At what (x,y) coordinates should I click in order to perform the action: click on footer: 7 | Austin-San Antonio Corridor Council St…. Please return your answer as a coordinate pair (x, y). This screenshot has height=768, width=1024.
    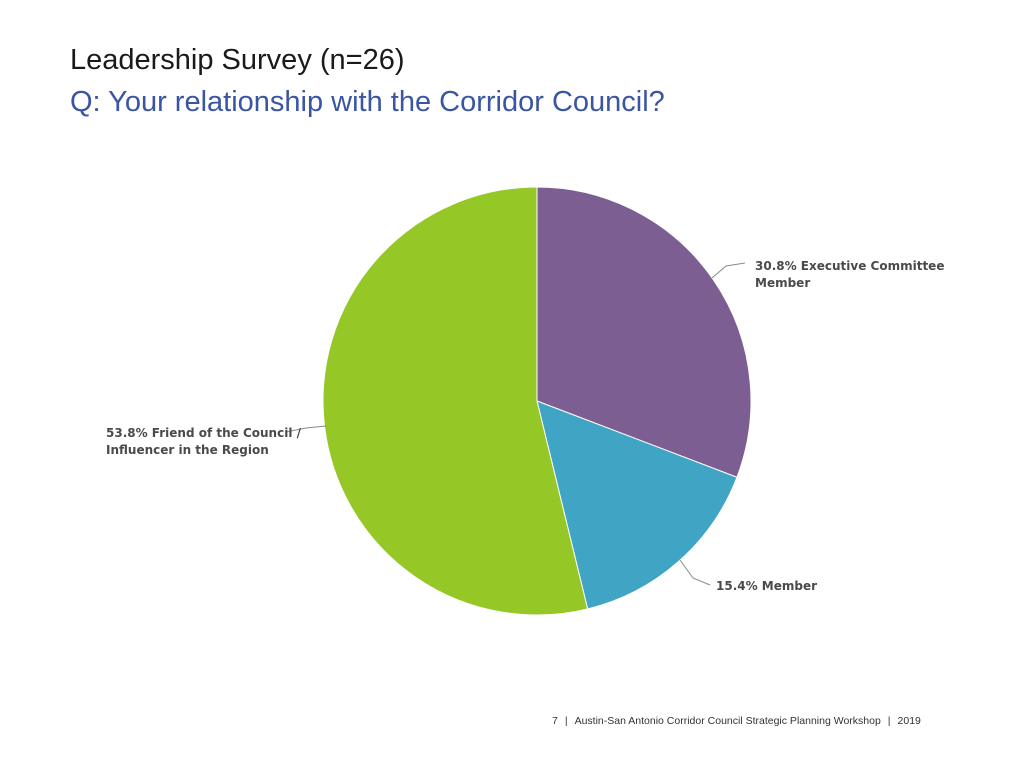
    Looking at the image, I should click on (736, 721).